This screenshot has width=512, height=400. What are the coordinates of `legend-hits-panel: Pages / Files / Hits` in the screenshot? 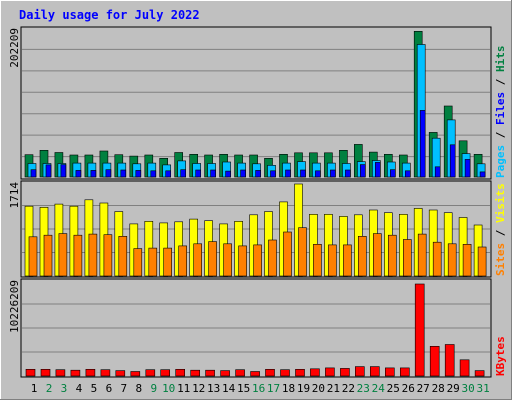 It's located at (500, 112).